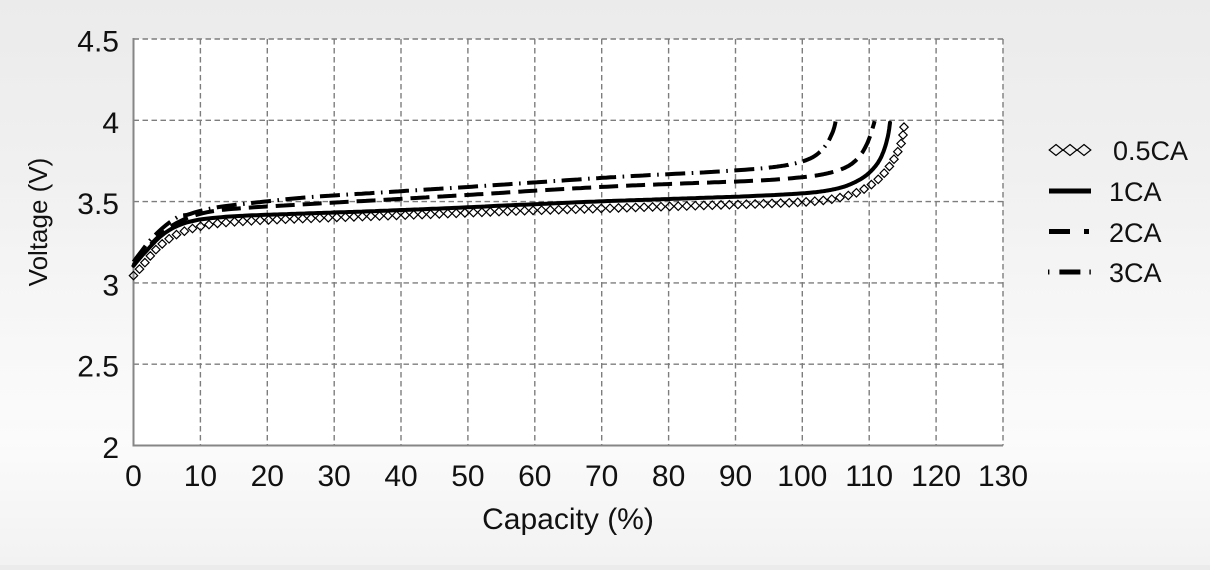  I want to click on svg-text: 90, so click(735, 476).